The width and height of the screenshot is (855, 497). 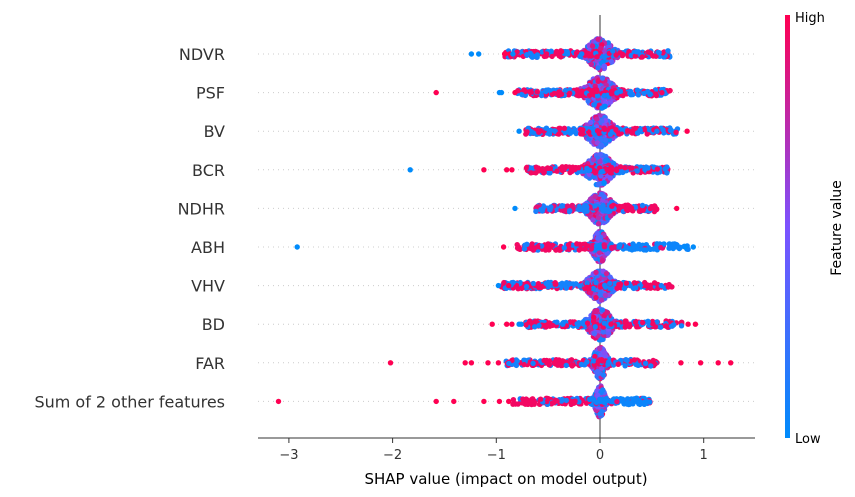 What do you see at coordinates (810, 18) in the screenshot?
I see `colorbar-high-label: High` at bounding box center [810, 18].